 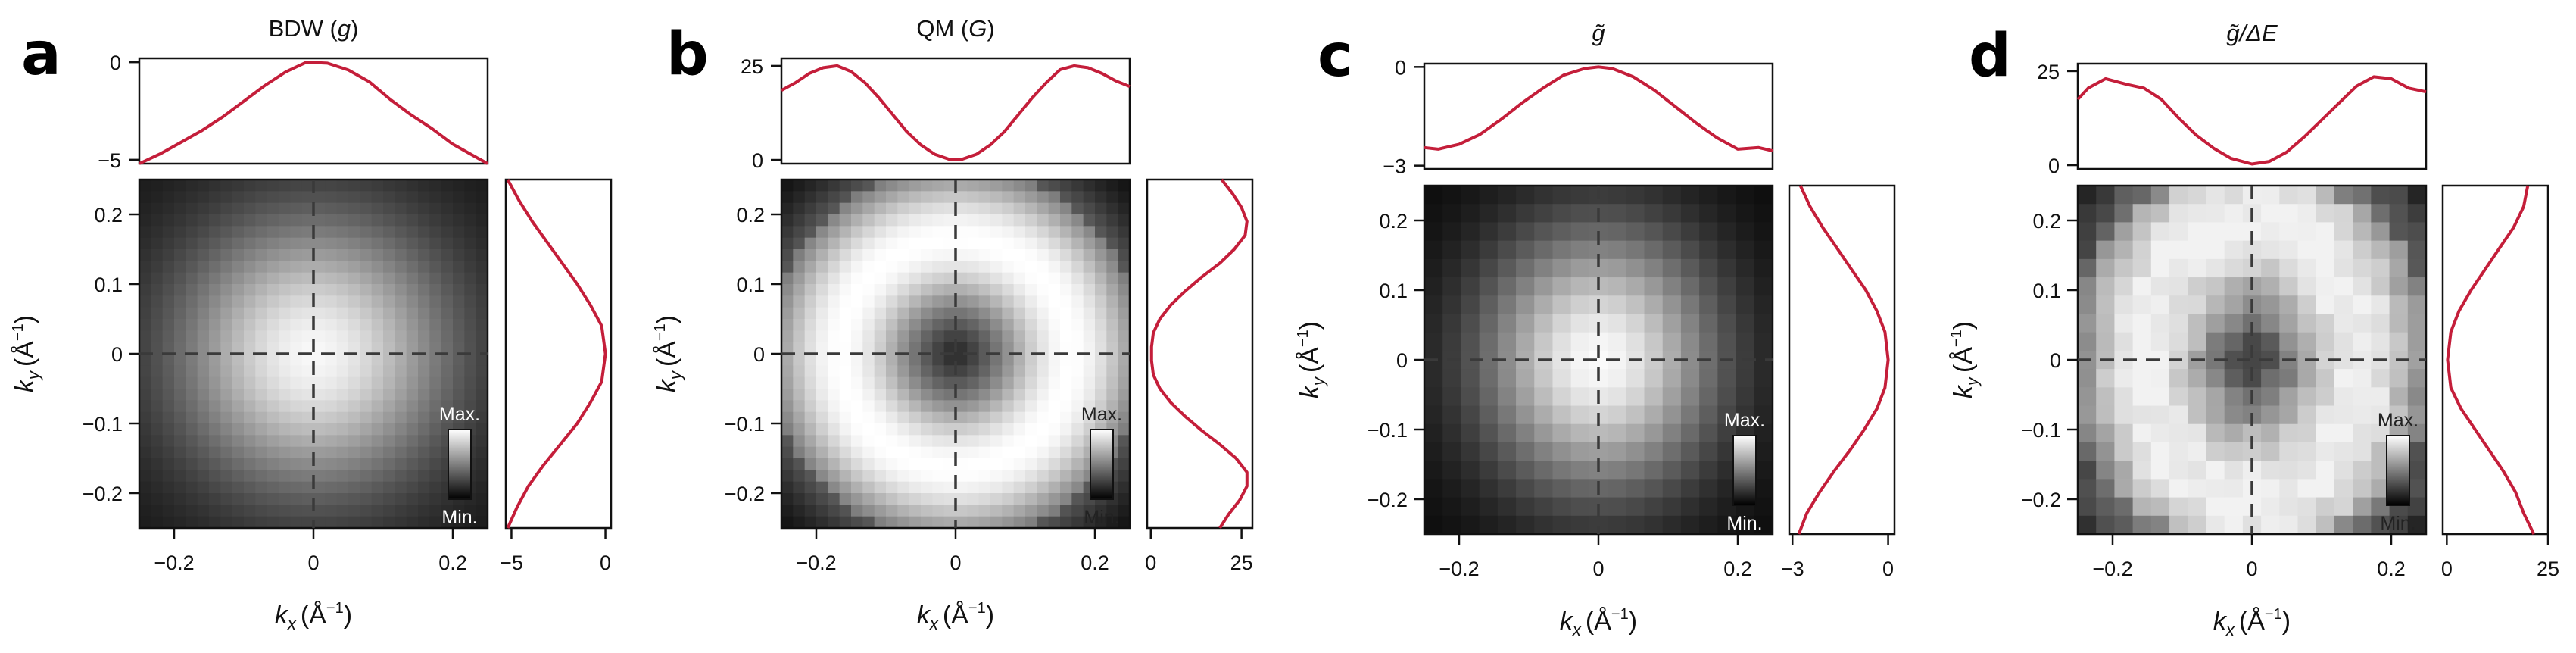 What do you see at coordinates (1744, 472) in the screenshot?
I see `colorbar: Max.Min.` at bounding box center [1744, 472].